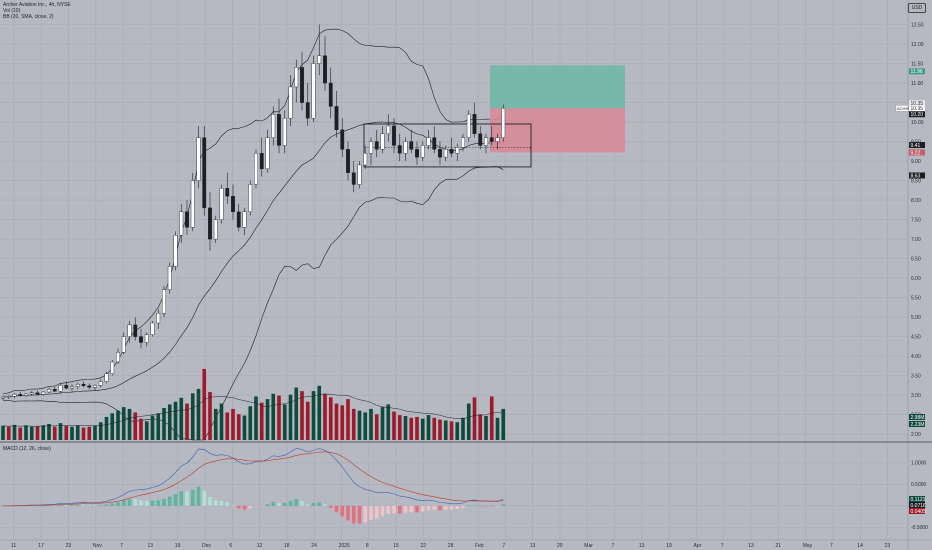 This screenshot has height=550, width=932. Describe the element at coordinates (917, 71) in the screenshot. I see `price-tag-bg` at that location.